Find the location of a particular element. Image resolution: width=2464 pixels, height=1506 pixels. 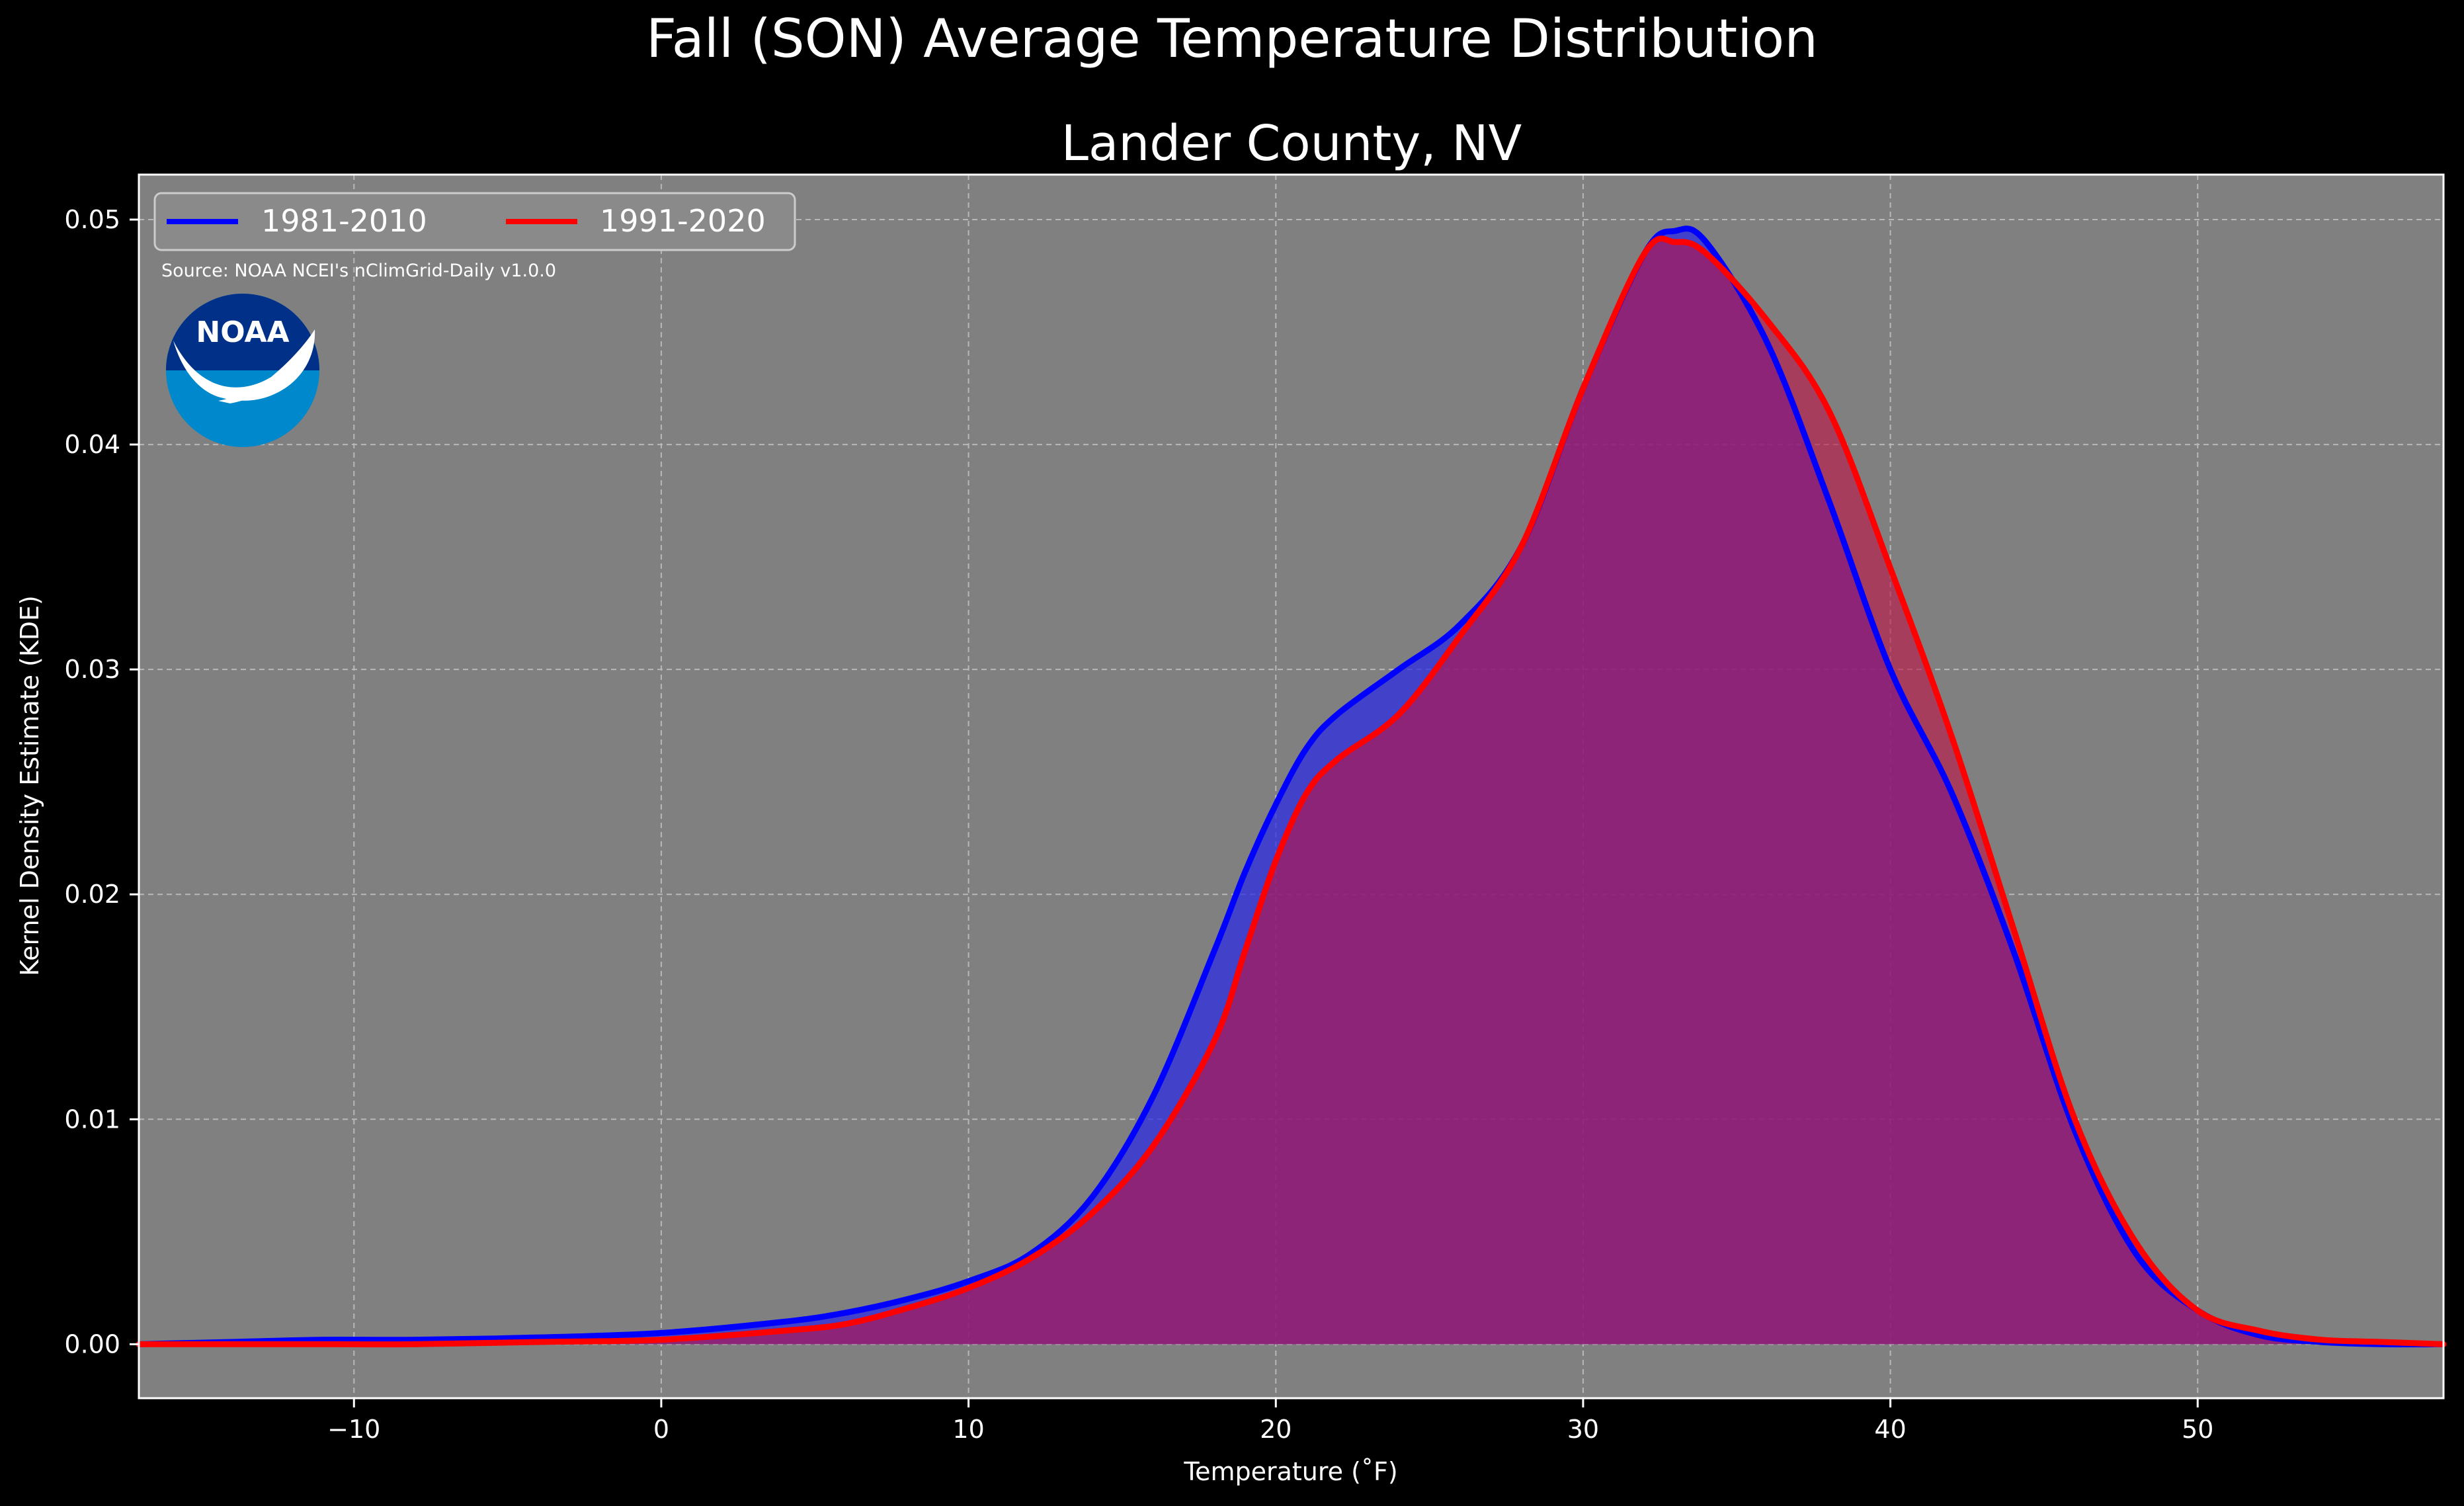

x-axis: −10 0 10 20 30 40 50 is located at coordinates (1270, 1421).